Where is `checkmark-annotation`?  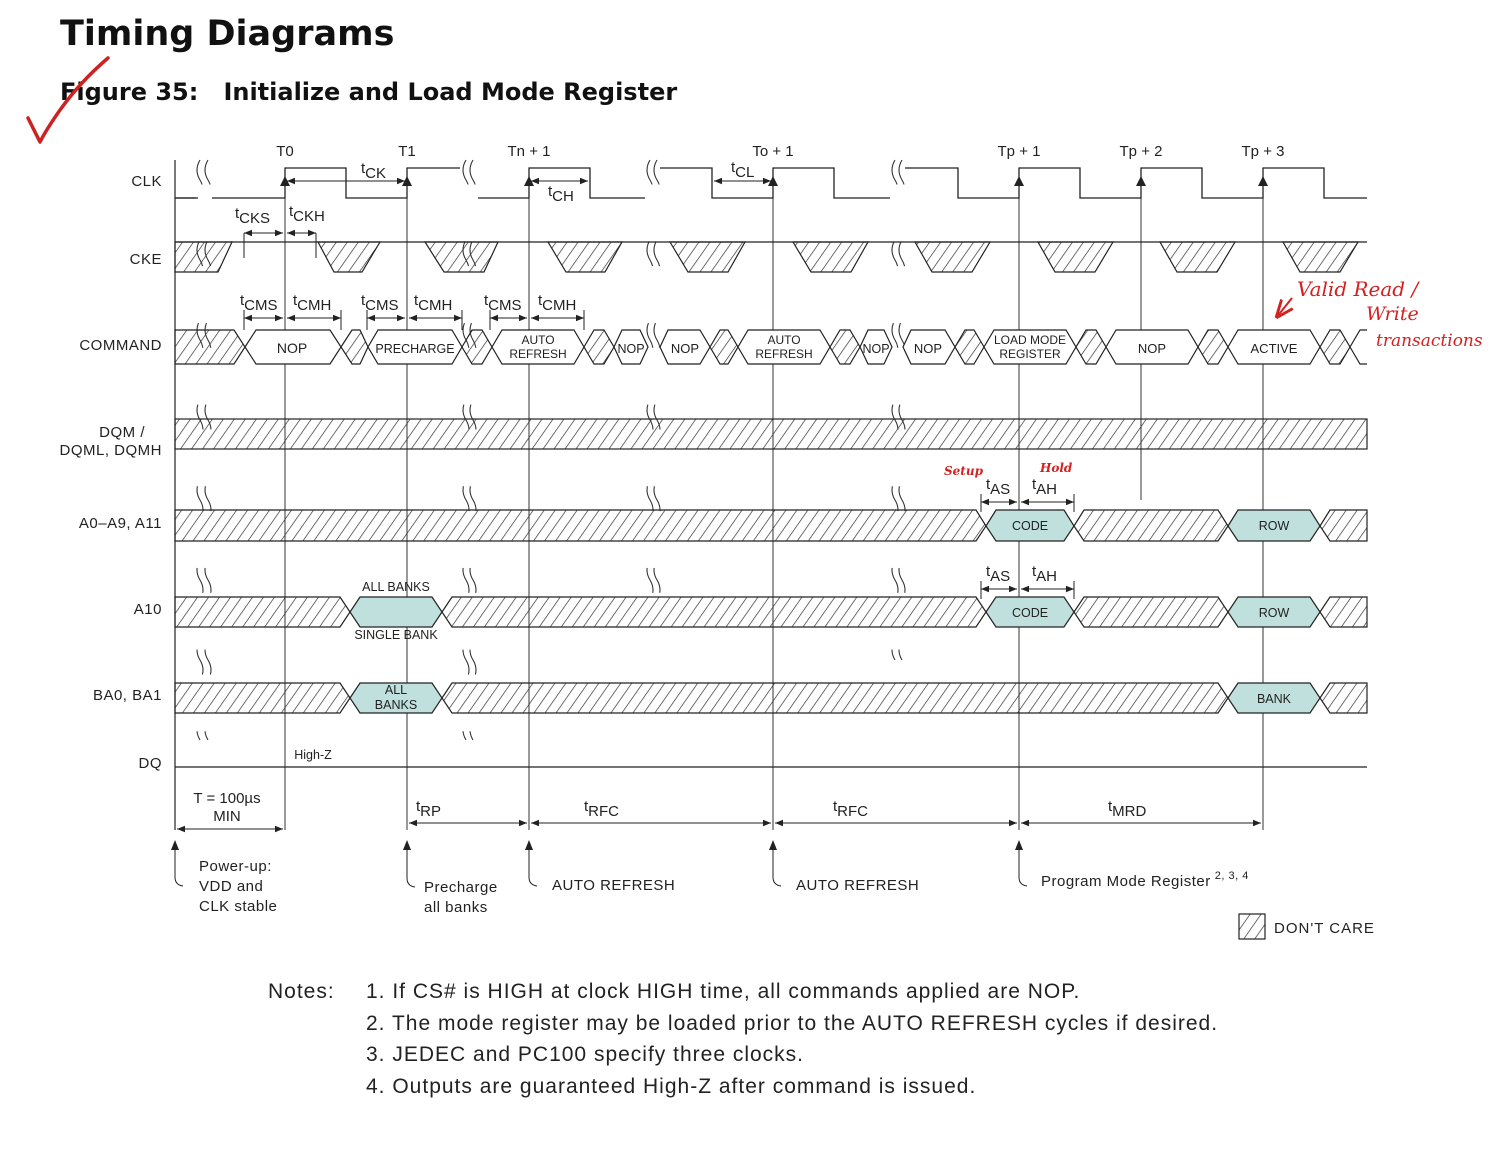 checkmark-annotation is located at coordinates (68, 100).